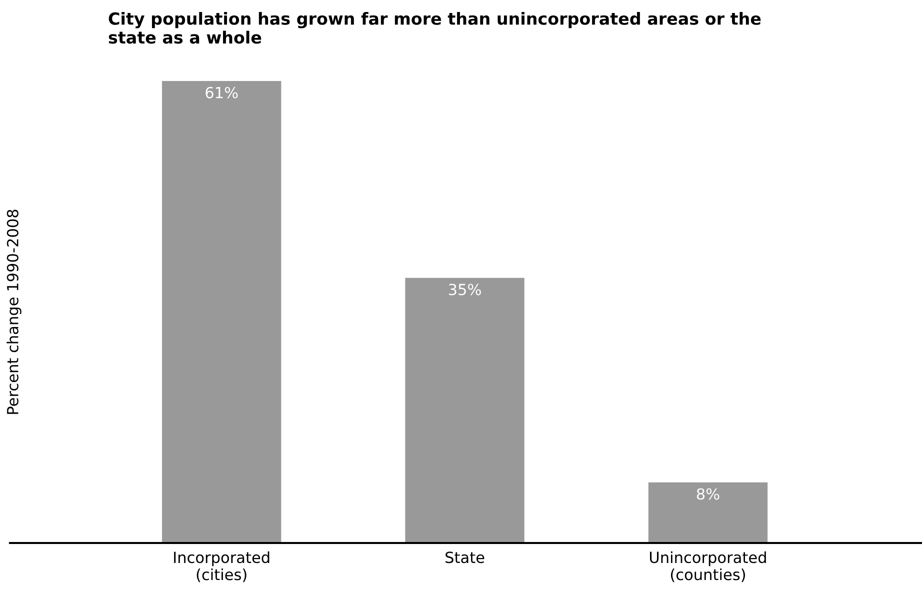 Image resolution: width=922 pixels, height=599 pixels. What do you see at coordinates (708, 566) in the screenshot?
I see `x-tick-label: Unincorporated (counties)` at bounding box center [708, 566].